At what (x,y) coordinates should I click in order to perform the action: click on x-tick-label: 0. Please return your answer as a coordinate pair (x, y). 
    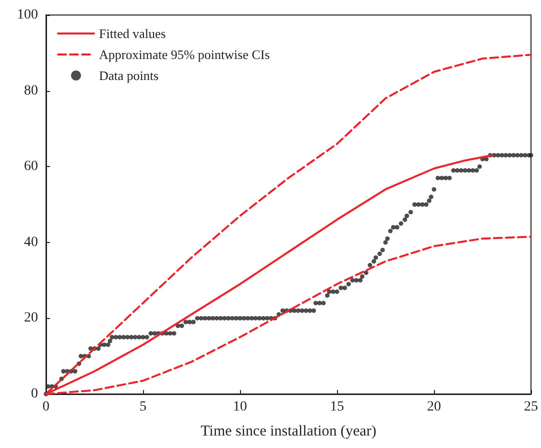
    Looking at the image, I should click on (46, 407).